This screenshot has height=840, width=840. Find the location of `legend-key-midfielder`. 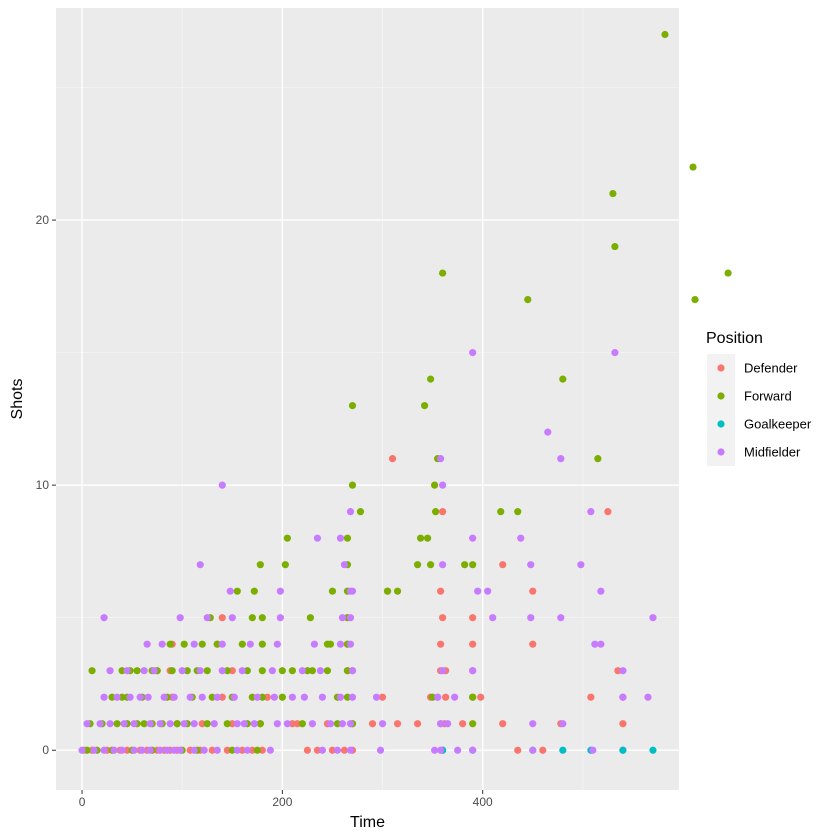

legend-key-midfielder is located at coordinates (721, 452).